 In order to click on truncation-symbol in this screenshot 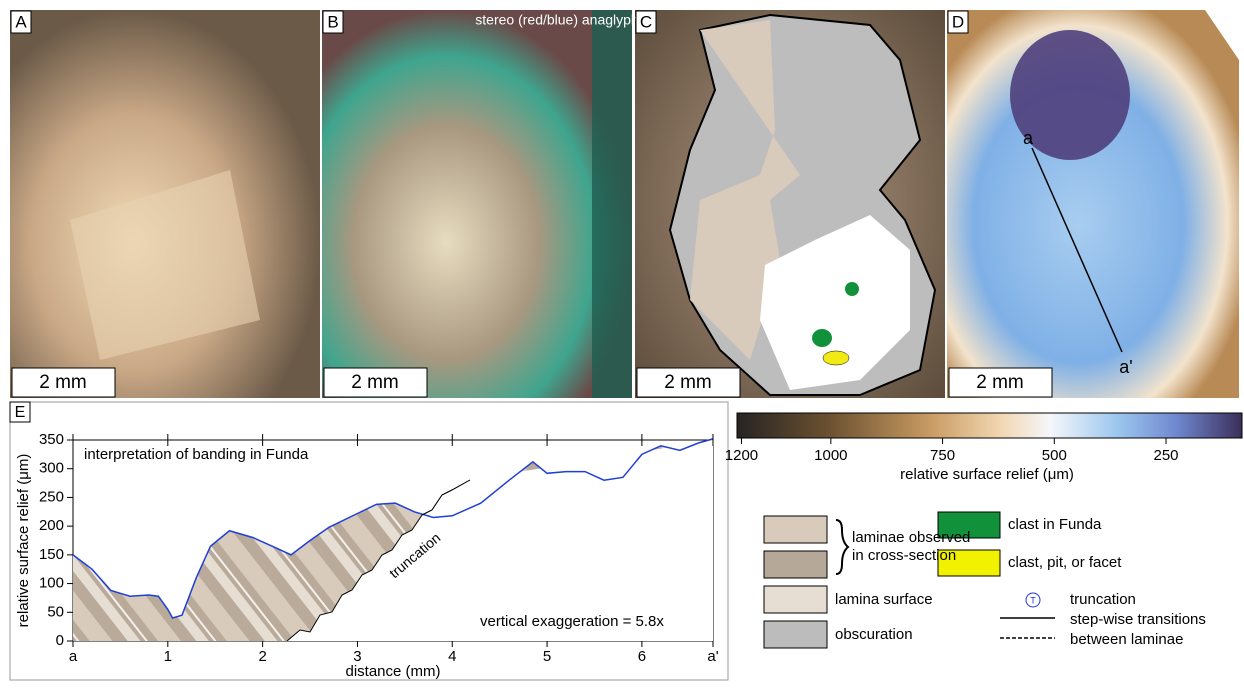, I will do `click(1033, 600)`.